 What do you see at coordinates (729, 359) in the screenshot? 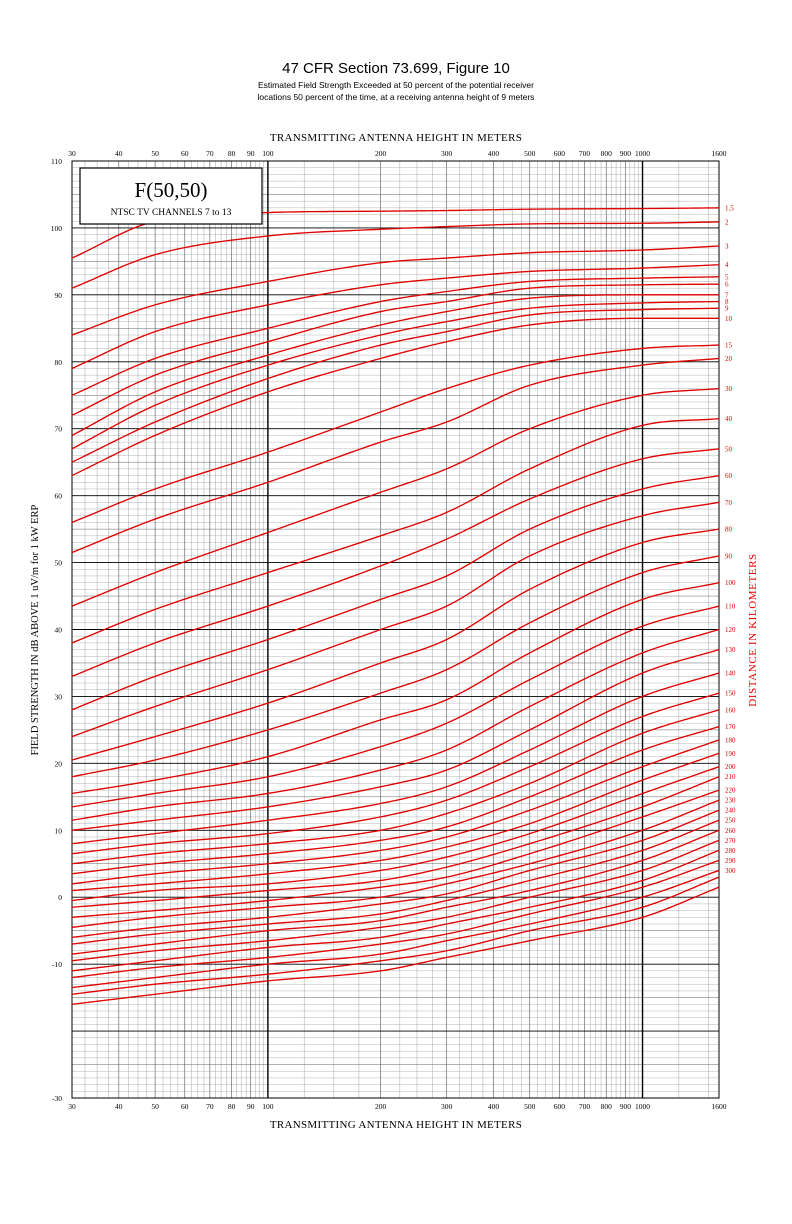
I see `curve-label-20: 20` at bounding box center [729, 359].